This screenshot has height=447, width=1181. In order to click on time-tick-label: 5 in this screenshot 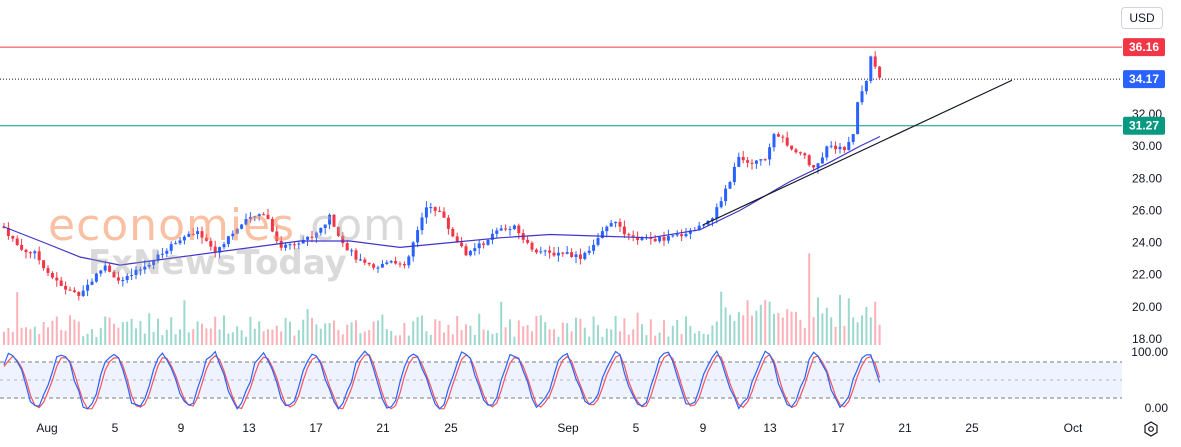, I will do `click(636, 428)`.